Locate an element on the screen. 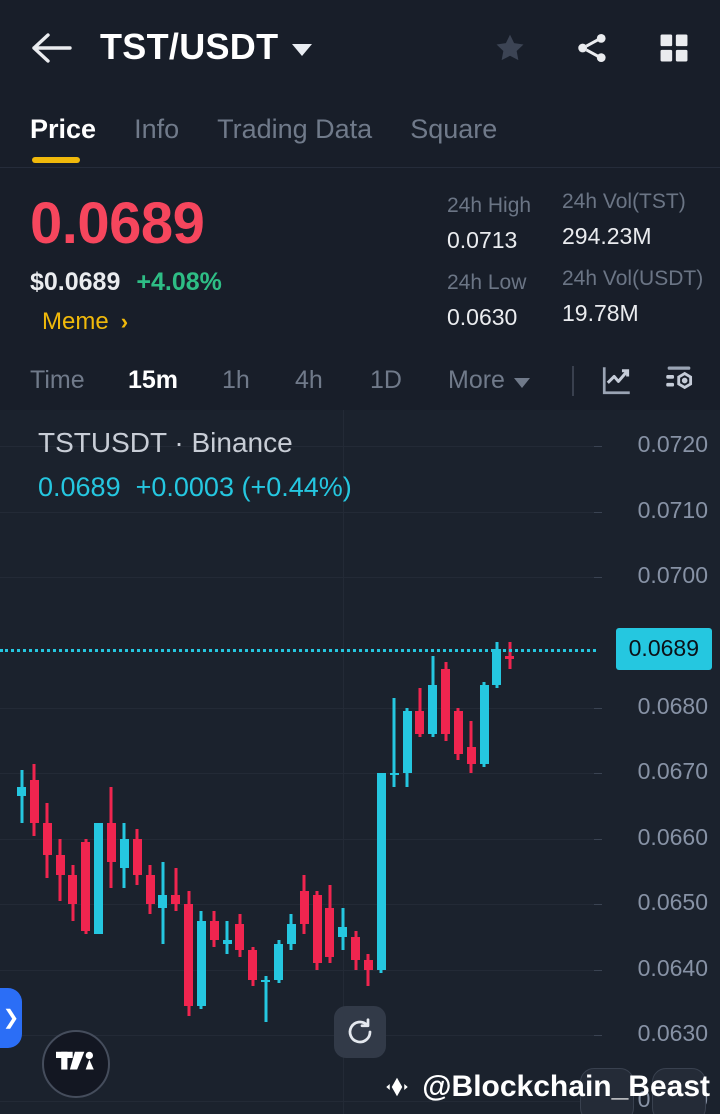  arrow-left-icon is located at coordinates (51, 48).